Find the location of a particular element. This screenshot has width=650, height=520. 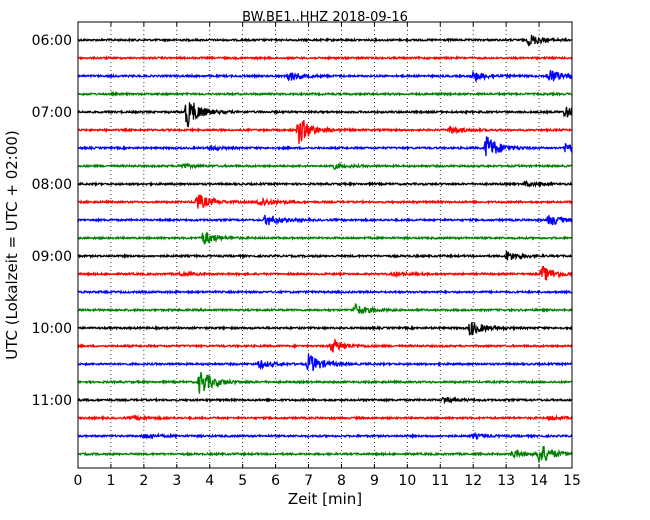

x-tick-label: 7 is located at coordinates (308, 481).